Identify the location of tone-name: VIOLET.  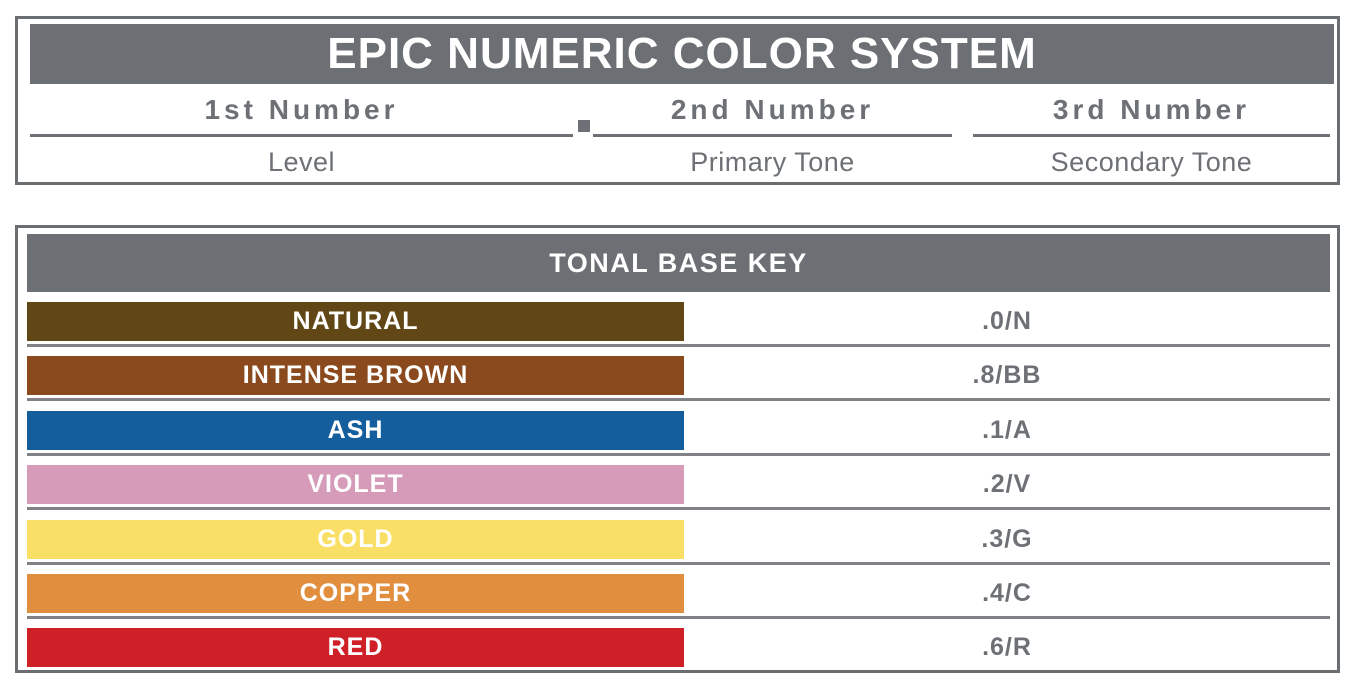
(355, 484).